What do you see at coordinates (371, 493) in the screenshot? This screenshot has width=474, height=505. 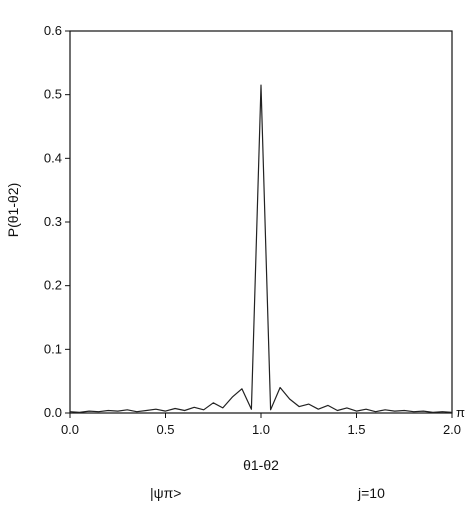 I see `caption-right: j=10` at bounding box center [371, 493].